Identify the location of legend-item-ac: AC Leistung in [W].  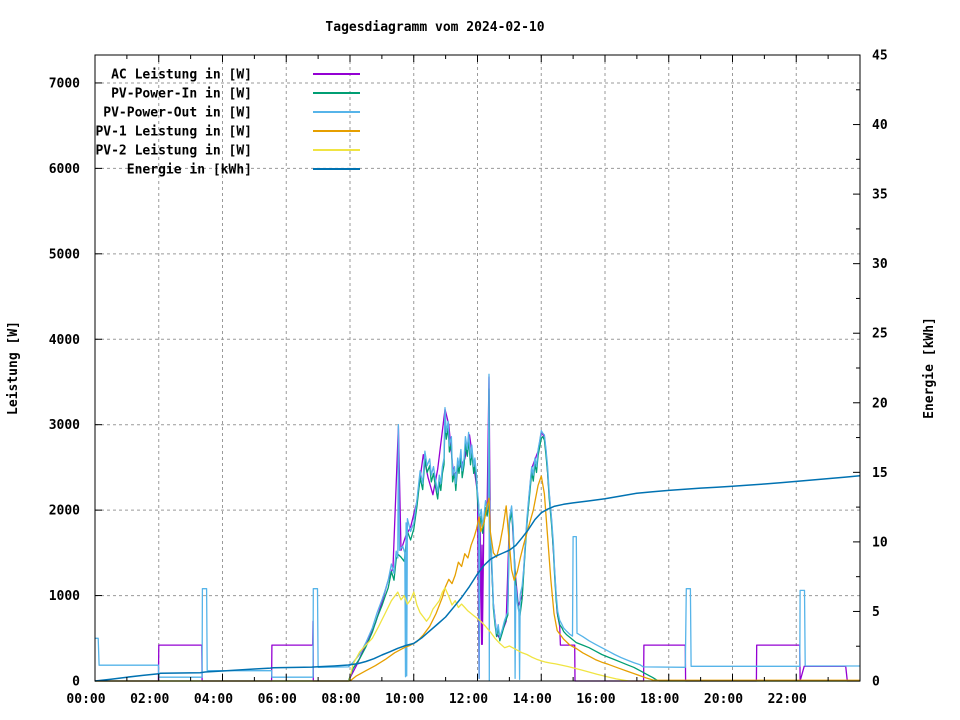
(235, 75).